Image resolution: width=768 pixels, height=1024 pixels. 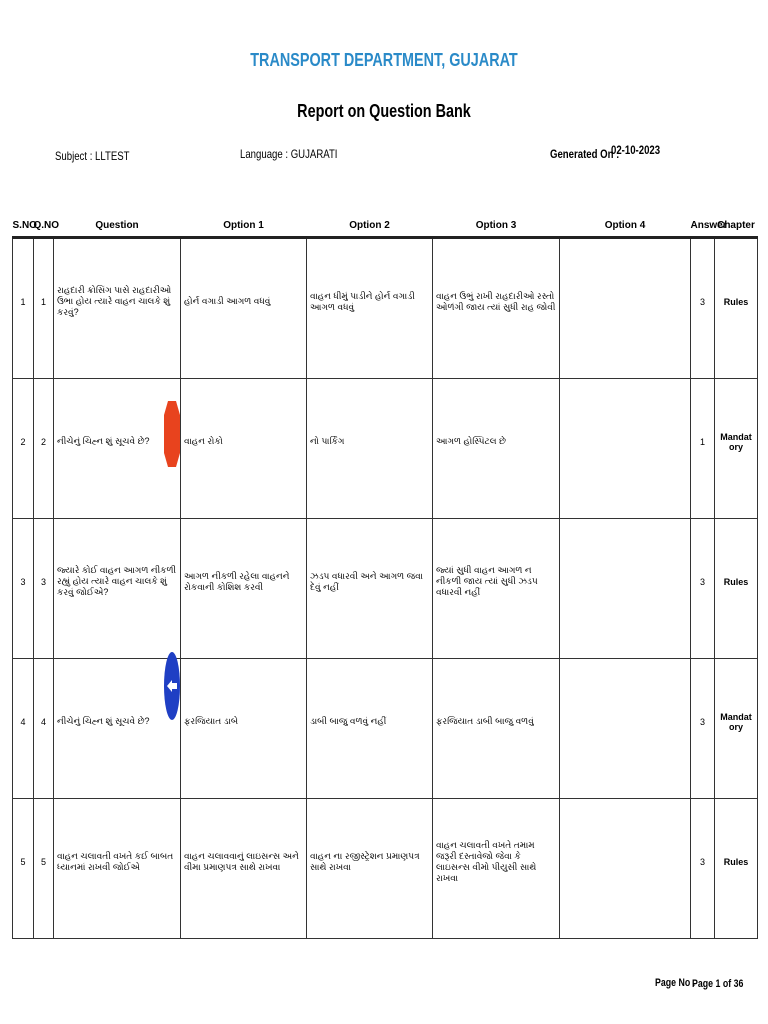 I want to click on title: TRANSPORT DEPARTMENT, GUJARAT, so click(x=384, y=60).